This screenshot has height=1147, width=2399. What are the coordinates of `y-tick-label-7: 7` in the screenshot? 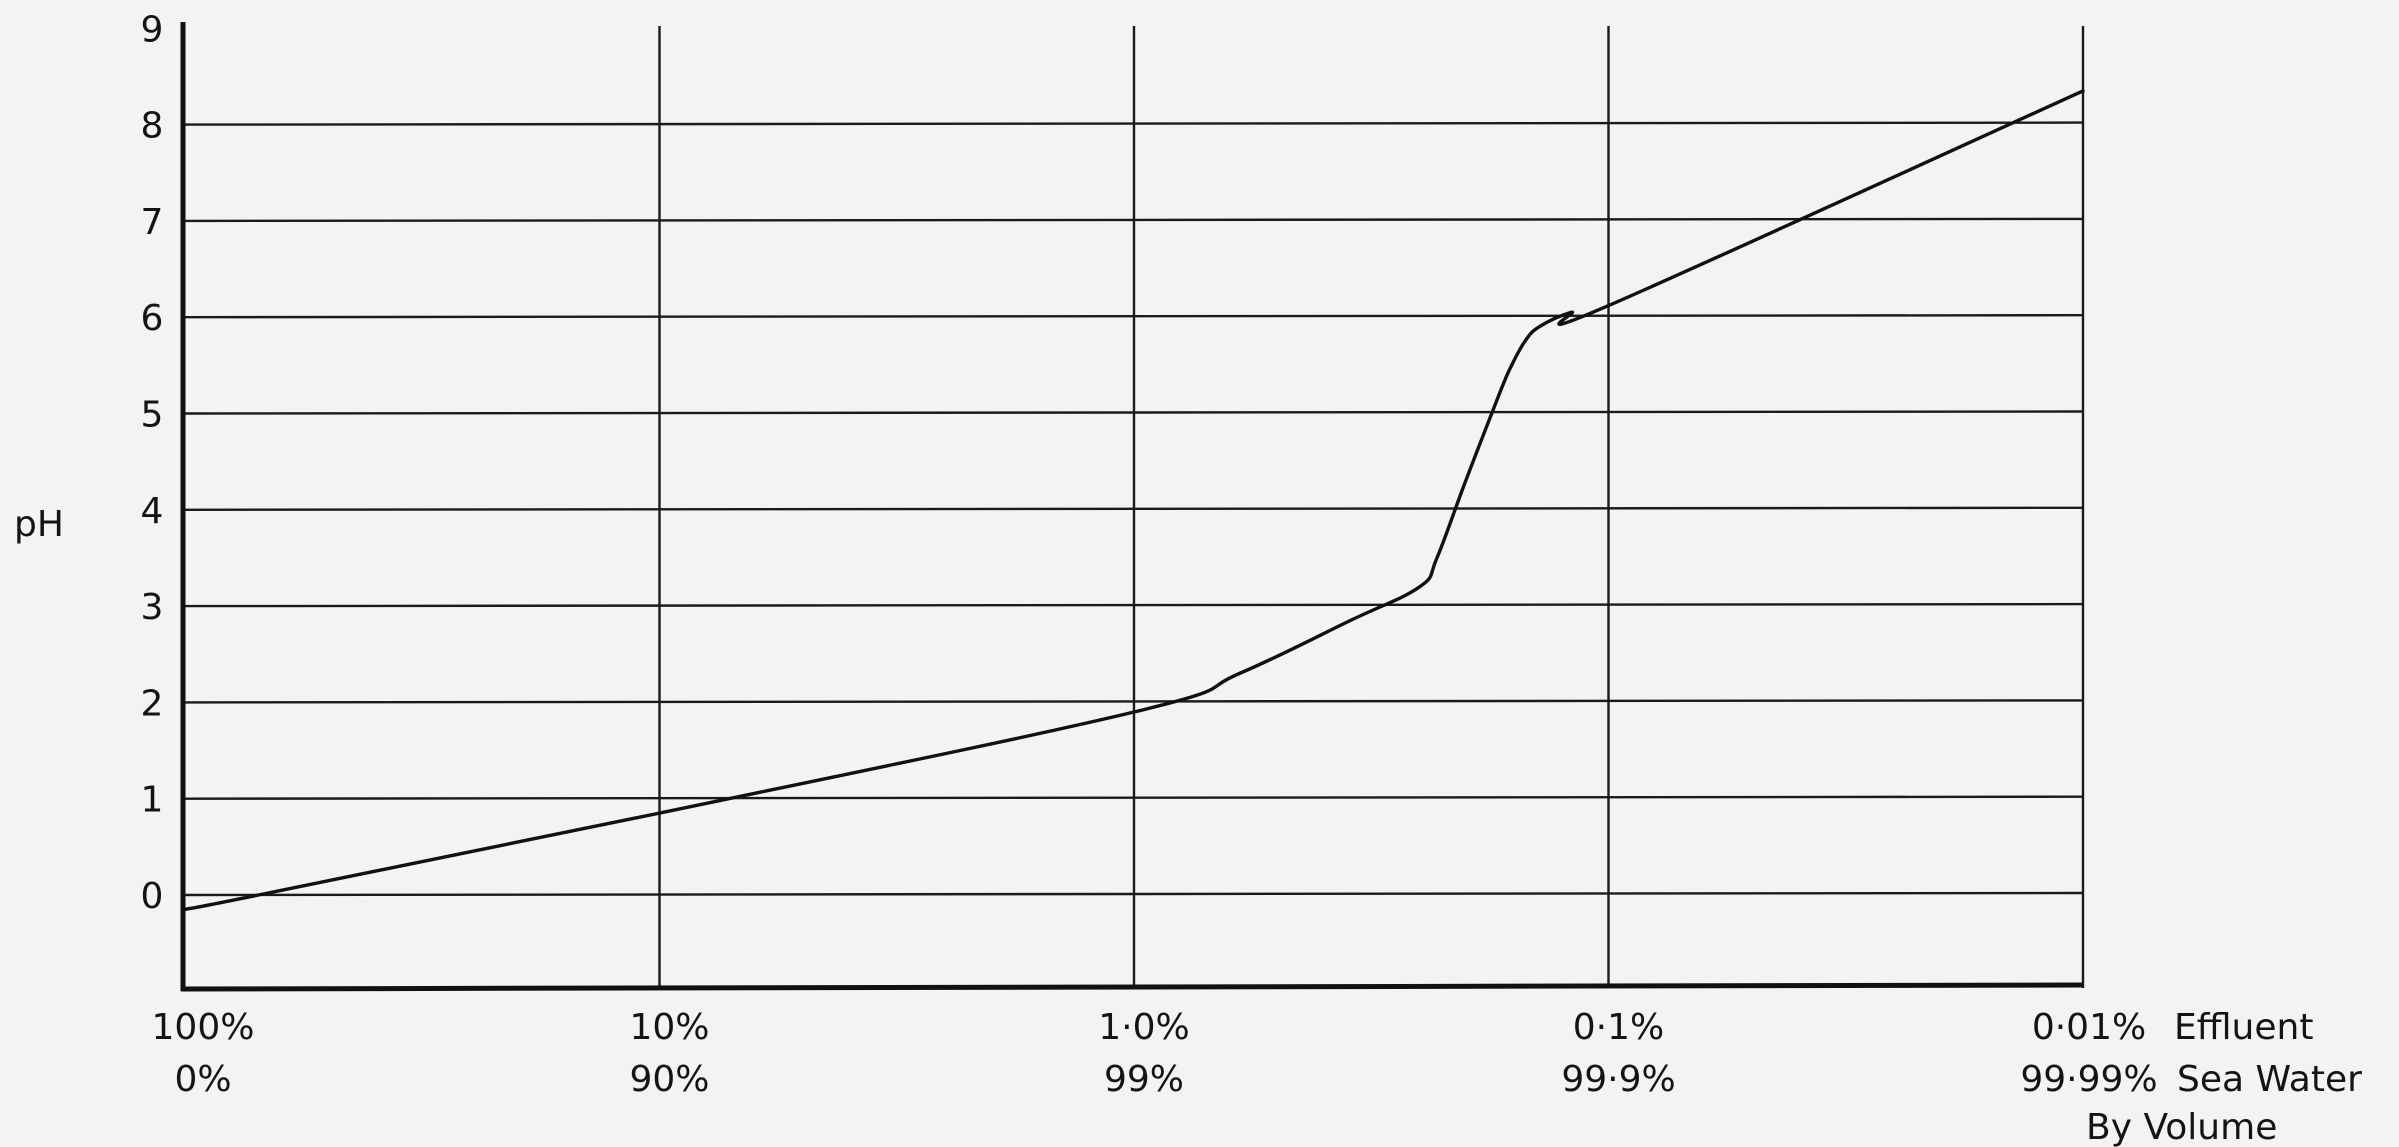 It's located at (152, 222).